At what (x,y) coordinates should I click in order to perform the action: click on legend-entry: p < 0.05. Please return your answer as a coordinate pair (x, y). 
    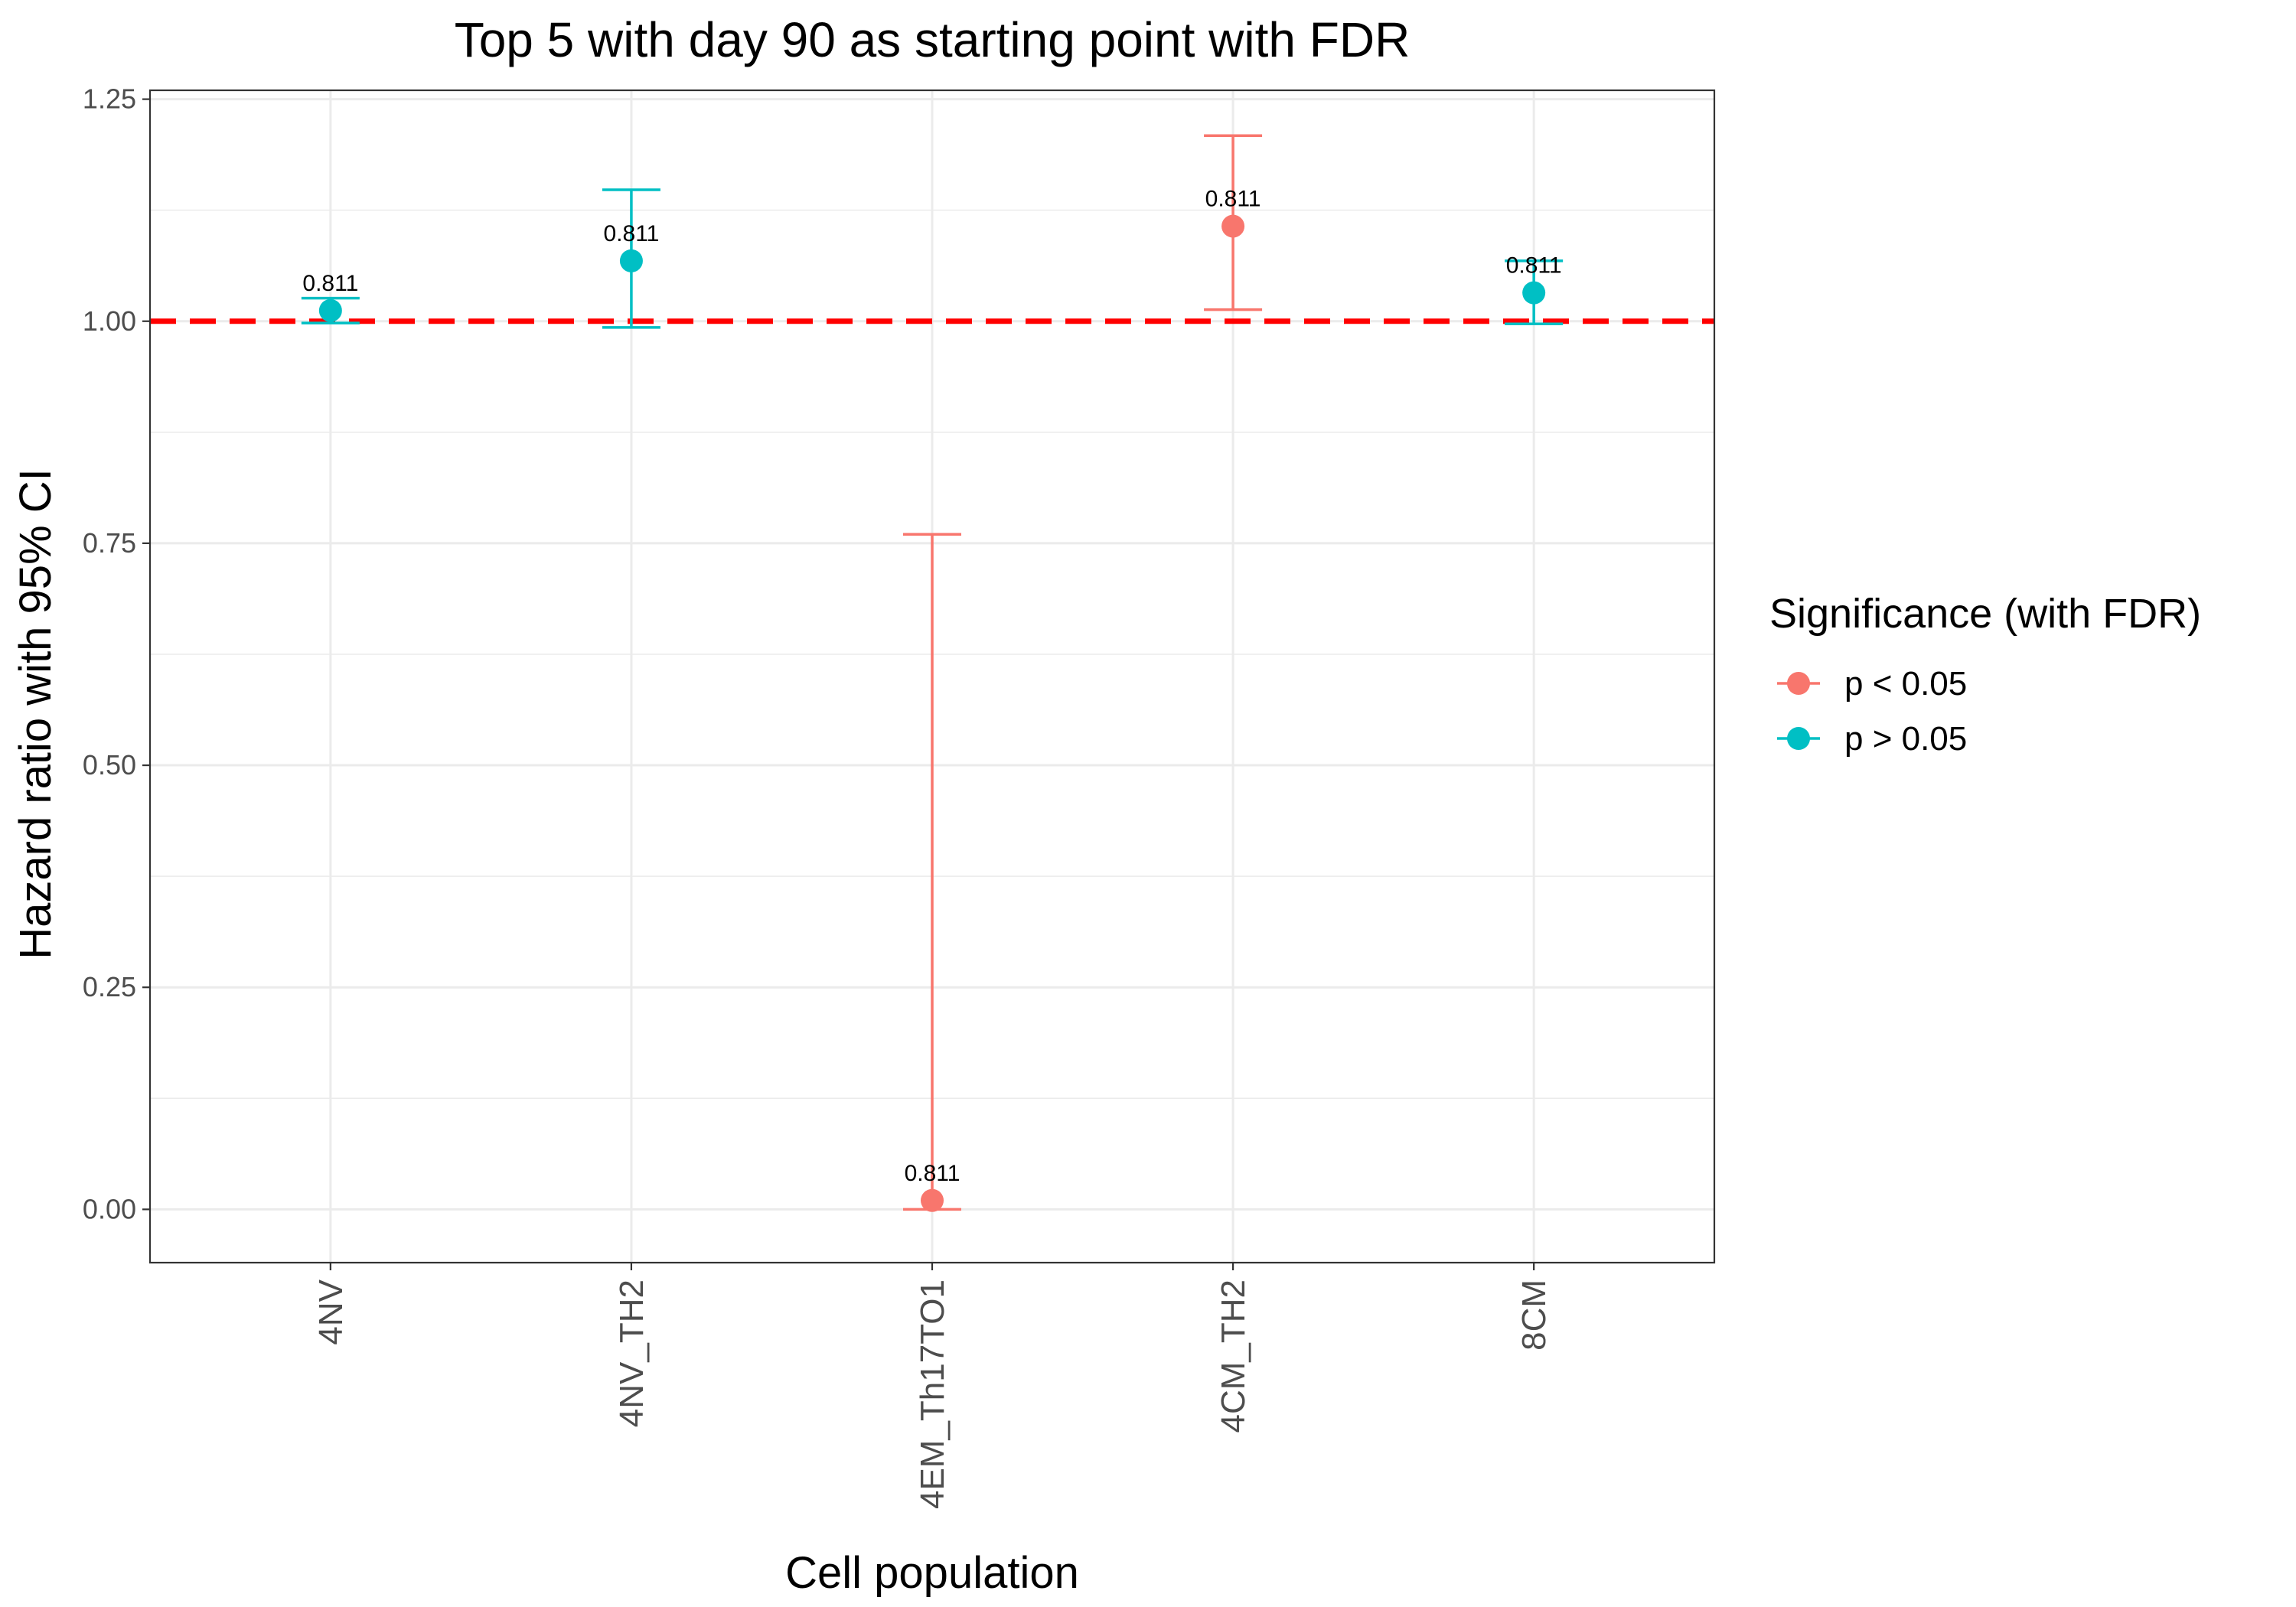
    Looking at the image, I should click on (1872, 683).